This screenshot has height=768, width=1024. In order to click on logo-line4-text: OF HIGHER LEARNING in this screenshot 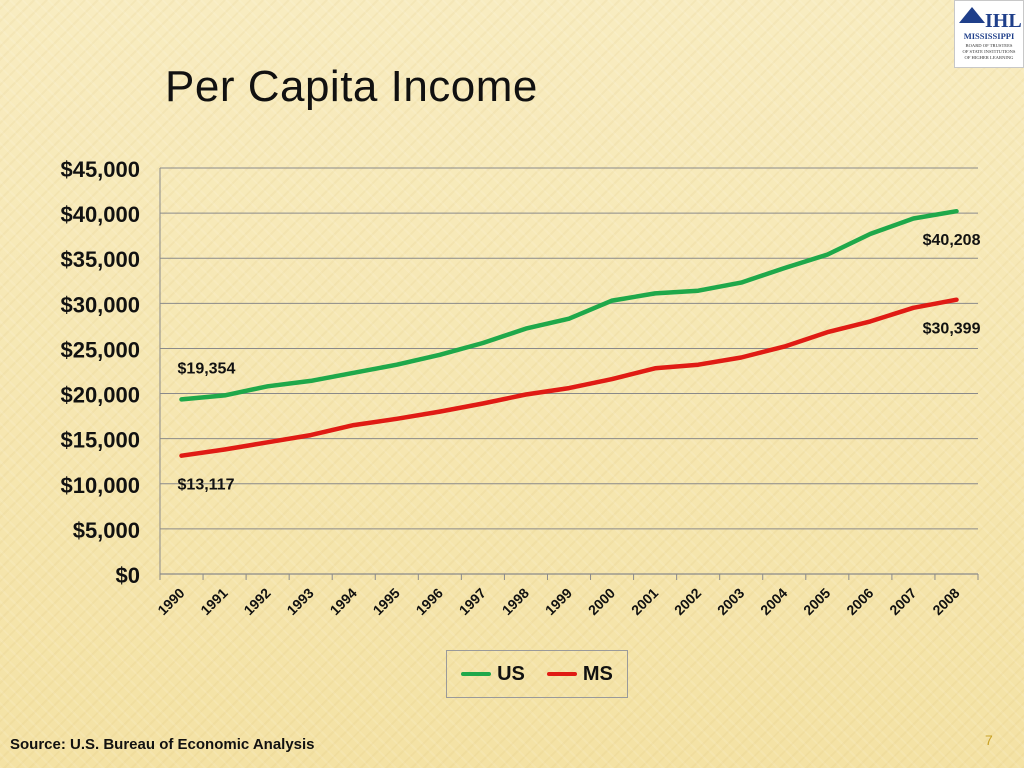, I will do `click(990, 57)`.